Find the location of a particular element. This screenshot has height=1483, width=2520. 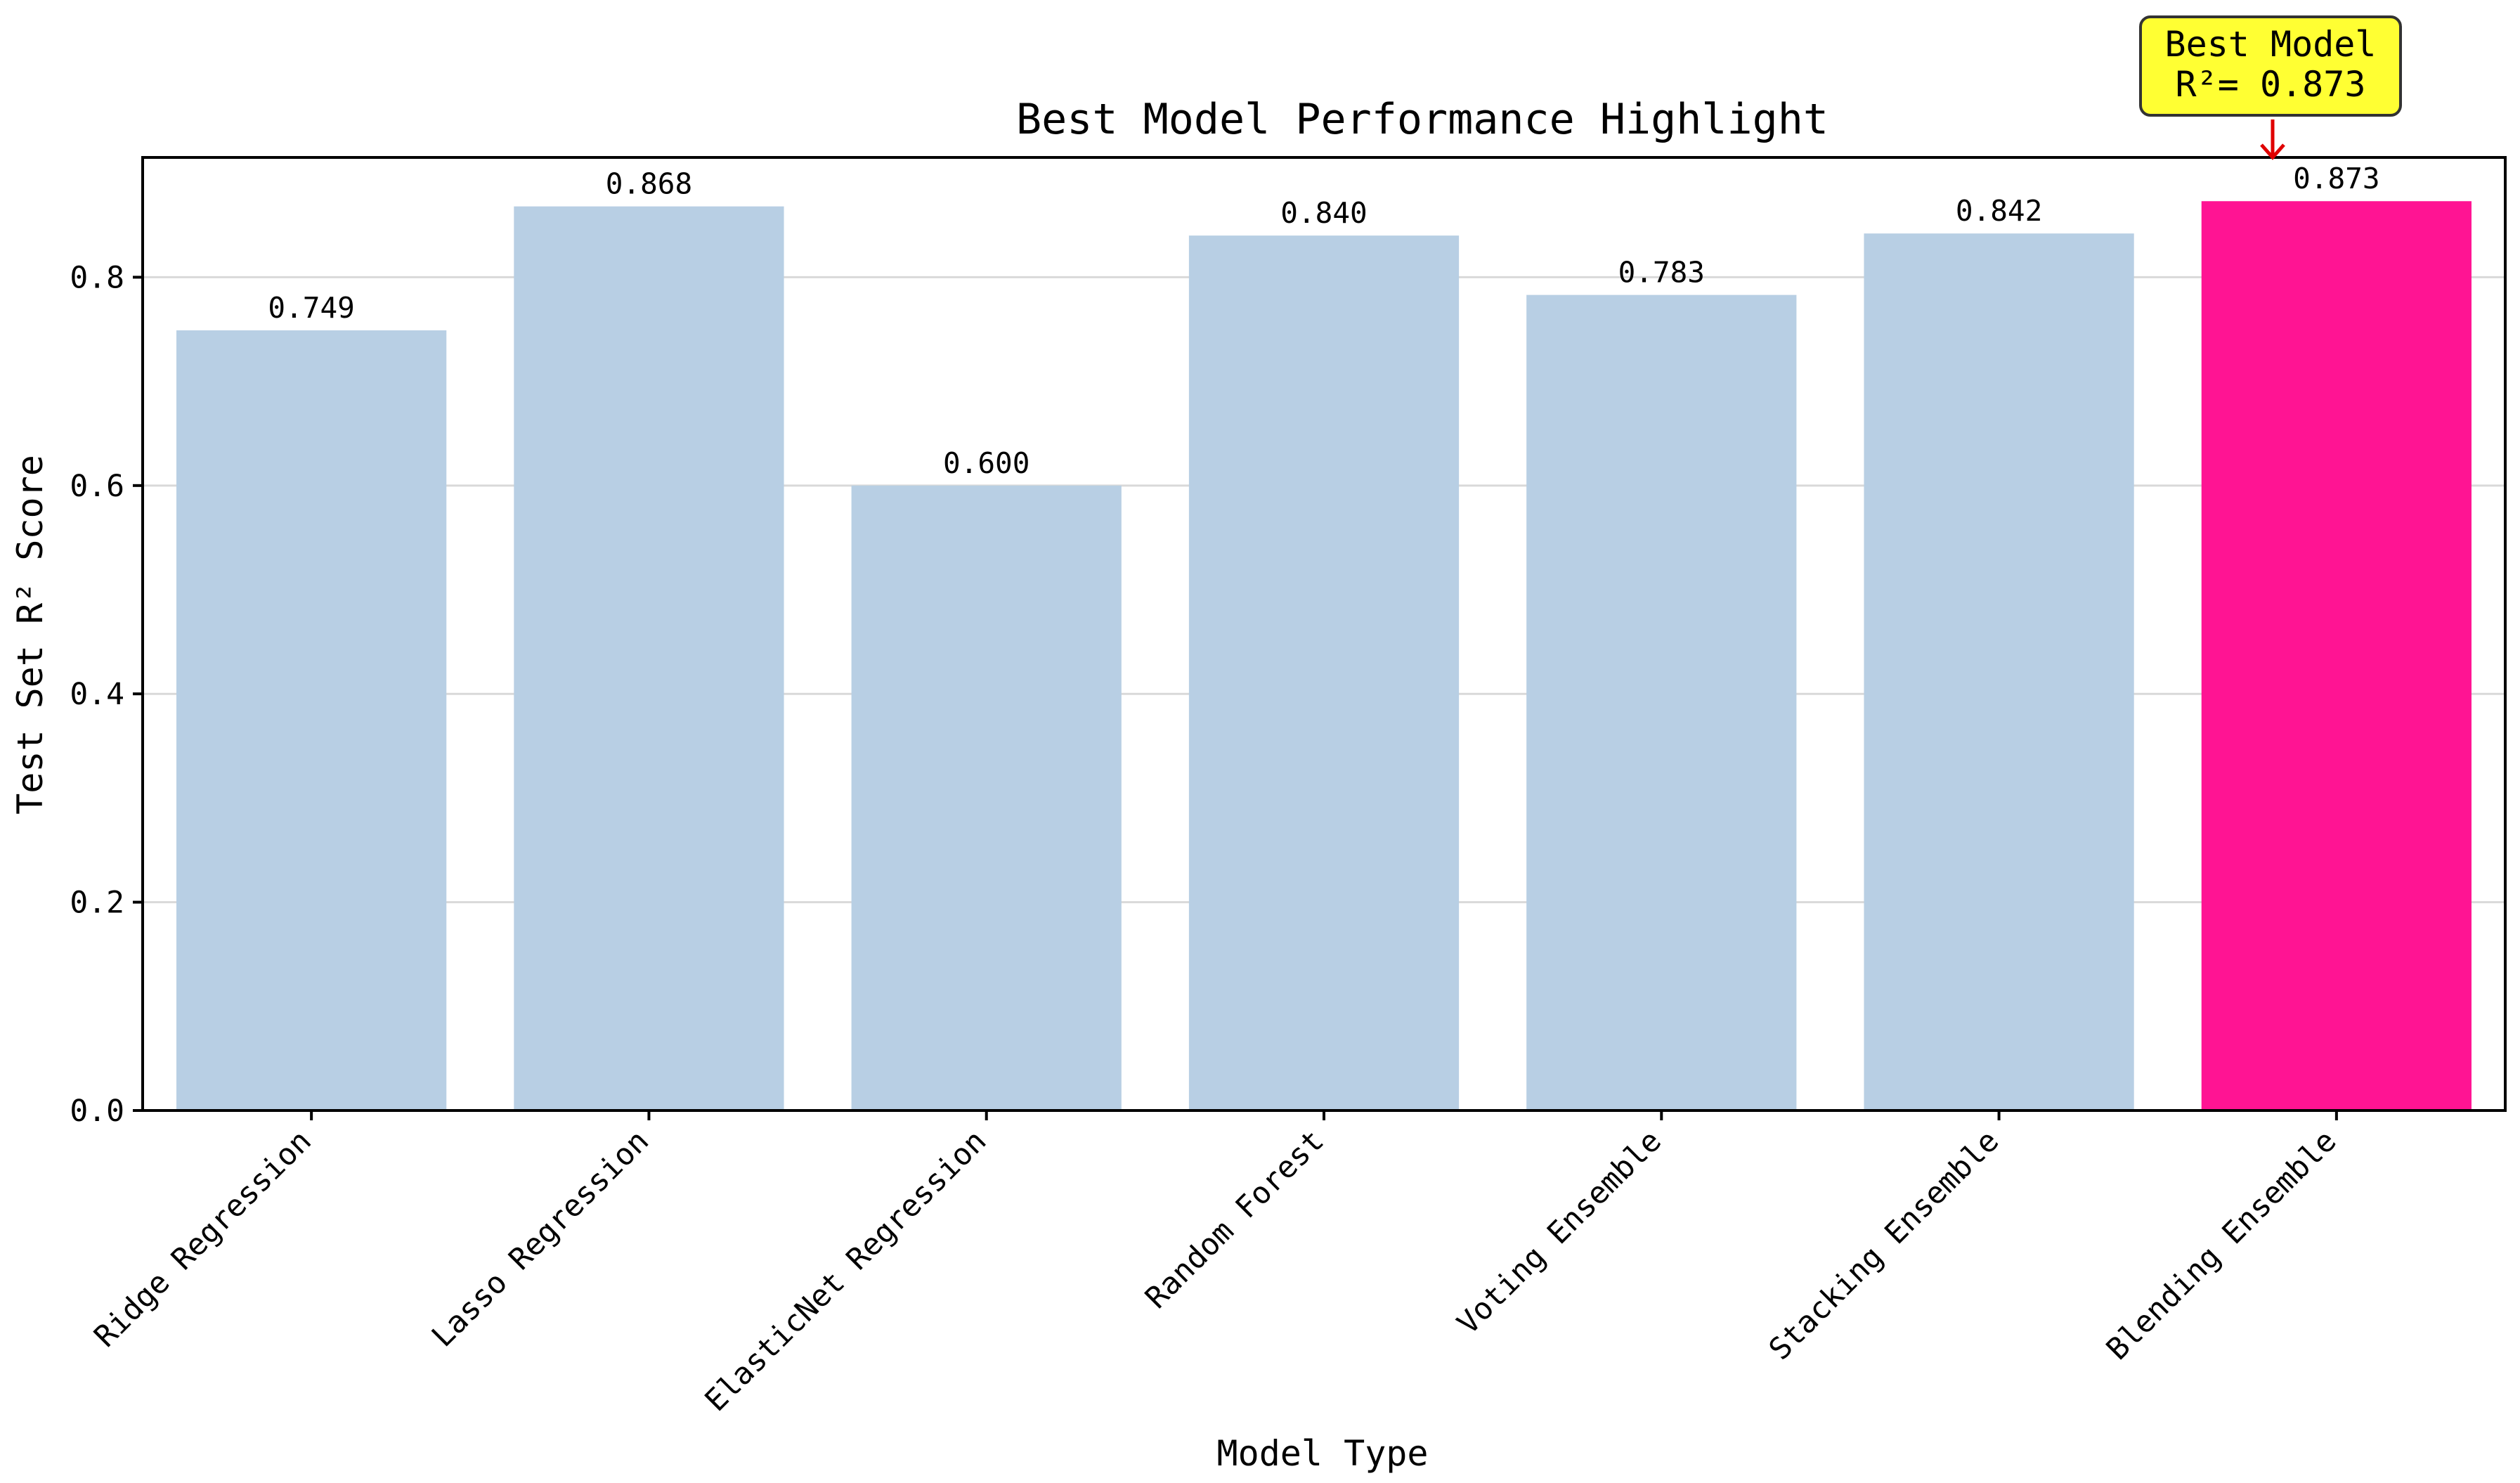

y-tick-label: 0.4 is located at coordinates (97, 694).